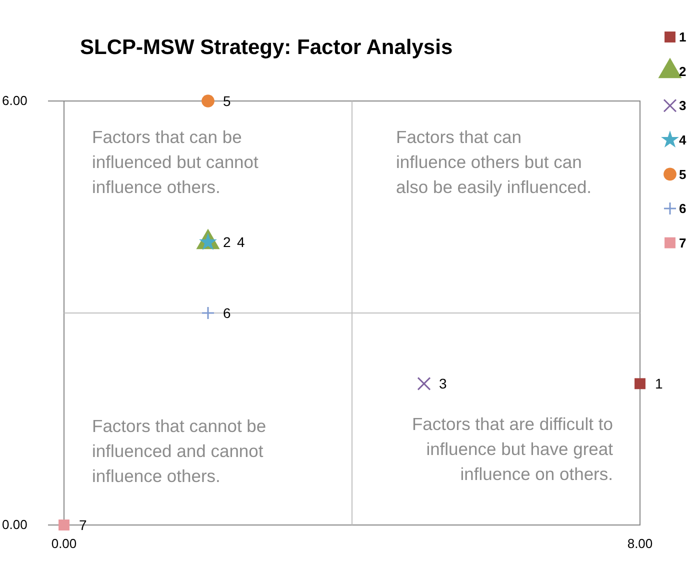  I want to click on text: 6, so click(227, 312).